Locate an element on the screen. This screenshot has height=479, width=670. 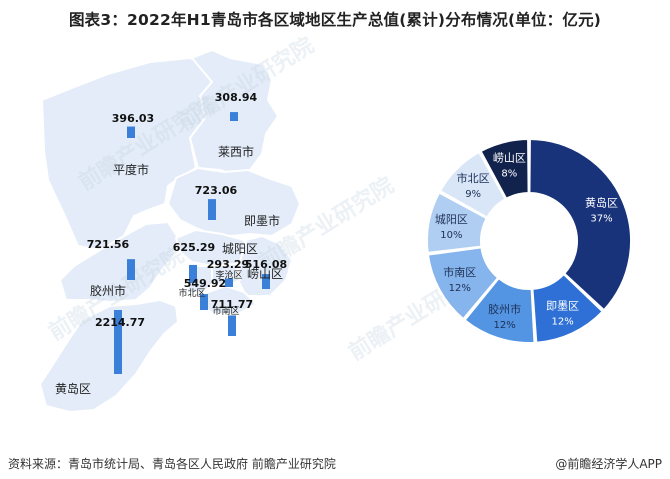
map-region-label: 市北区 is located at coordinates (191, 293).